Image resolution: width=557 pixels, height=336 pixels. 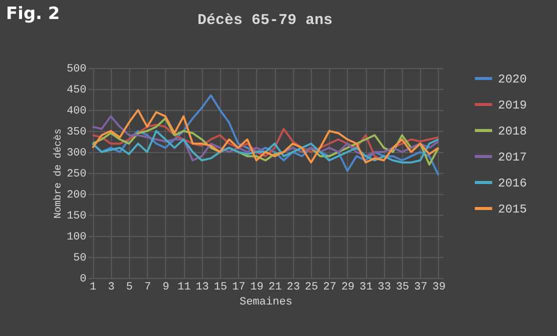 I want to click on x-tick-label: 7, so click(x=147, y=288).